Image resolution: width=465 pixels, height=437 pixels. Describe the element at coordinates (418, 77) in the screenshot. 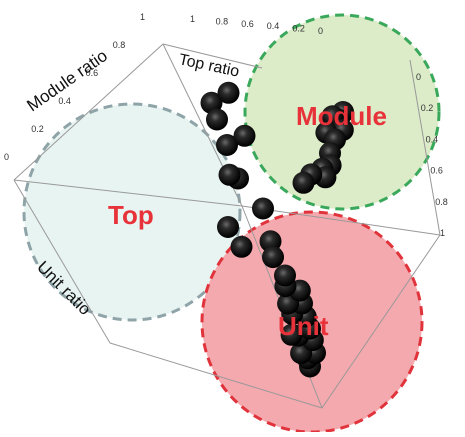

I see `tick-label-unit: 0` at that location.